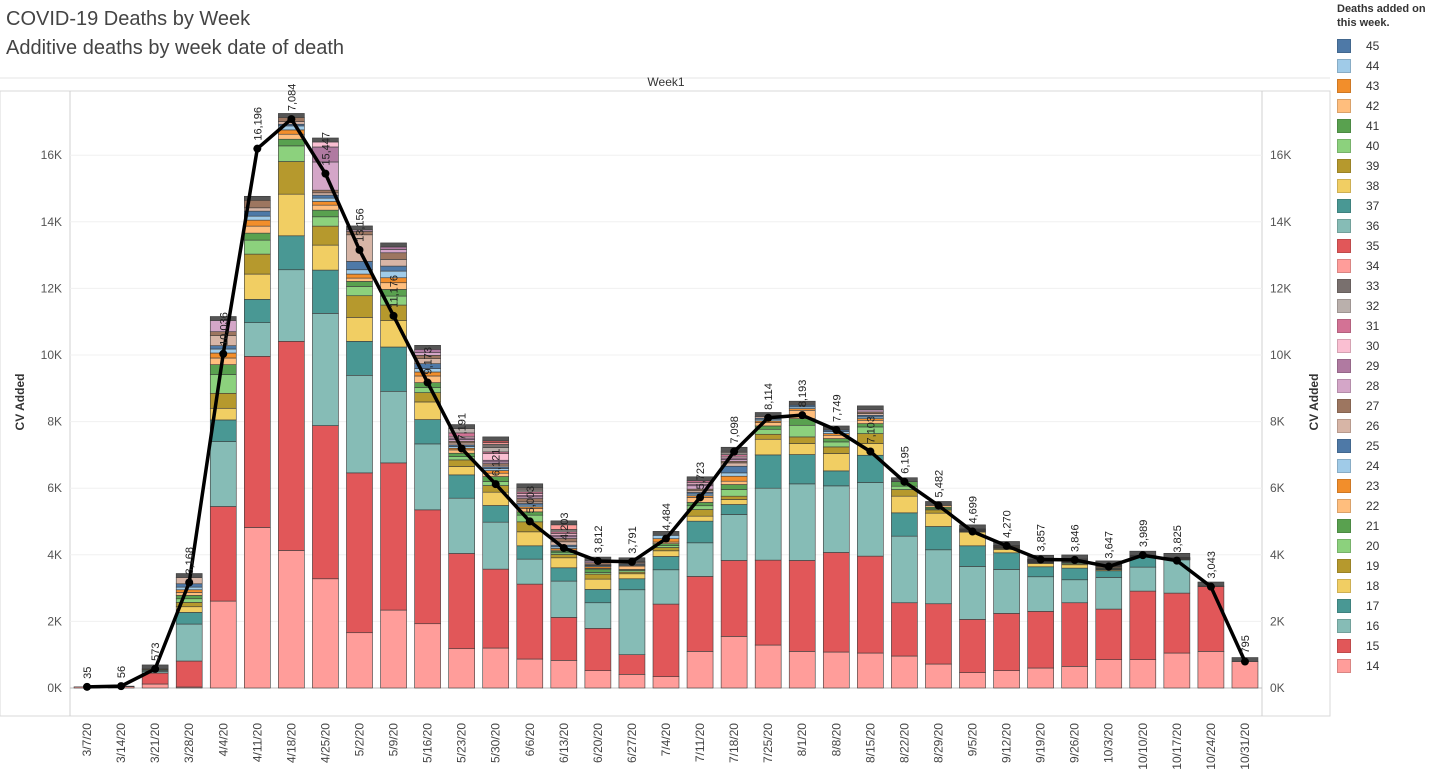  Describe the element at coordinates (1384, 306) in the screenshot. I see `legend-item: 32` at that location.